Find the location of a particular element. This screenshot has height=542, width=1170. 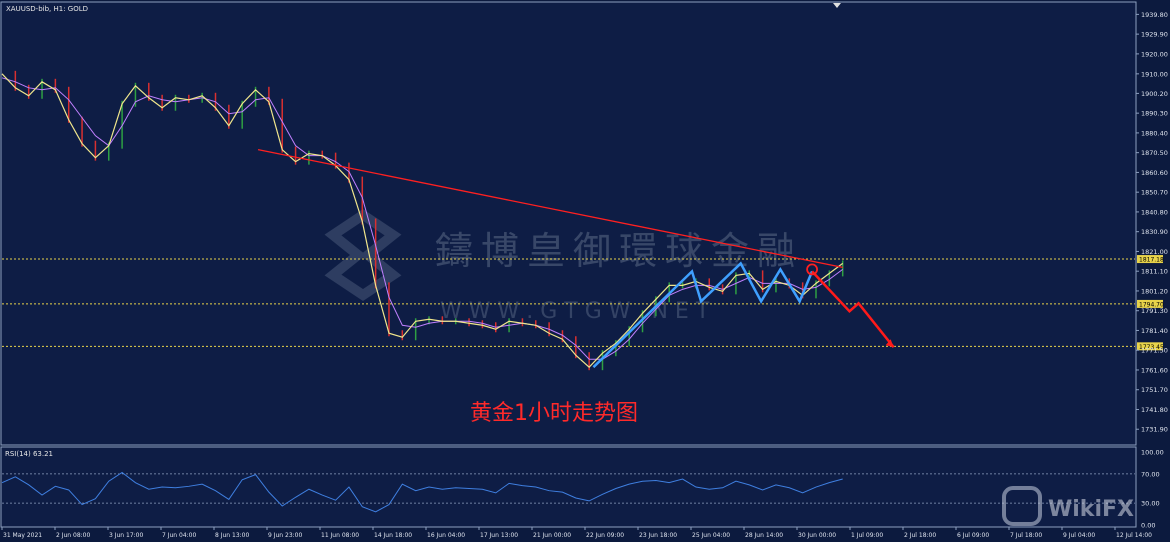

breakout-circle-icon is located at coordinates (812, 269).